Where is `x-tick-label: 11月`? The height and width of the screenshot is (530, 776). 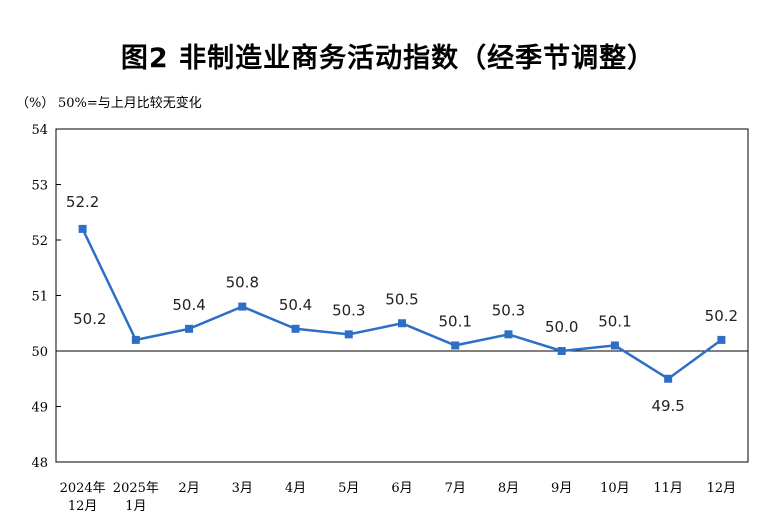 x-tick-label: 11月 is located at coordinates (668, 488).